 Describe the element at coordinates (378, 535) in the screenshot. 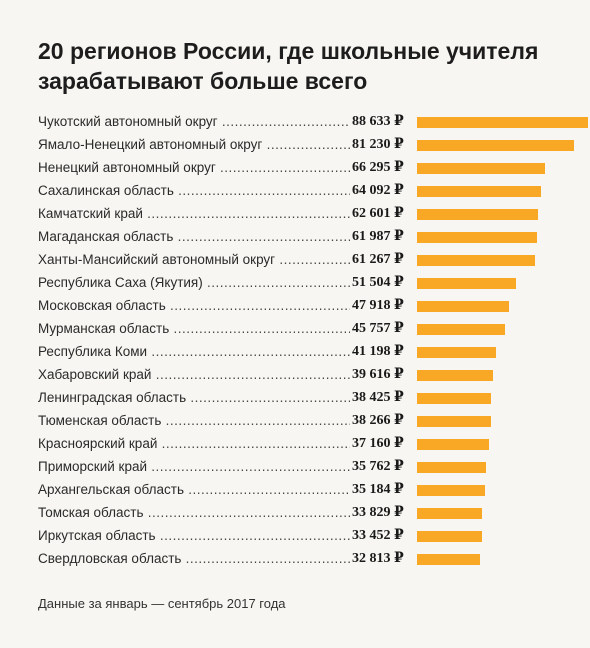

I see `value-label: 33 452 ₽` at that location.